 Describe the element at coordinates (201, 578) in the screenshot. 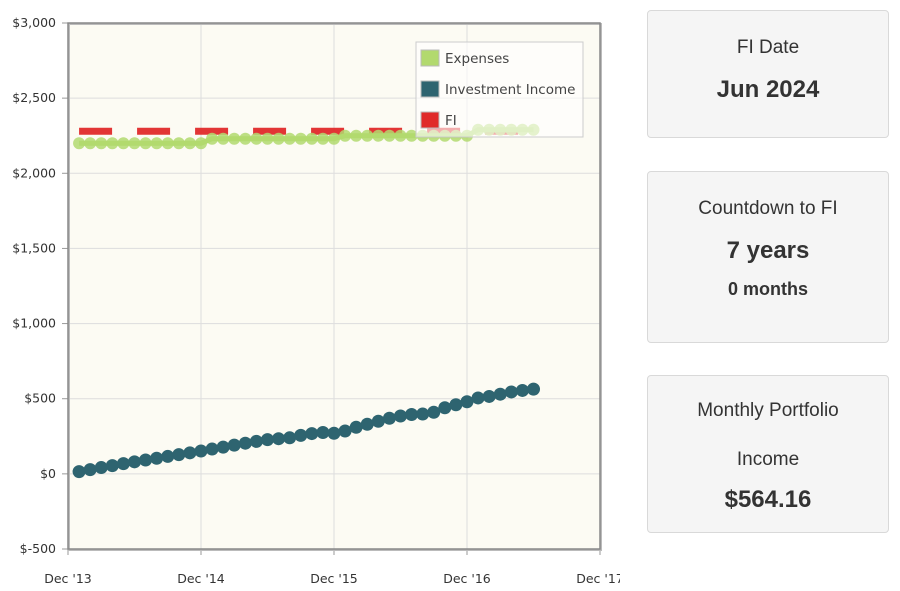

I see `x-tick-label: Dec '14` at that location.